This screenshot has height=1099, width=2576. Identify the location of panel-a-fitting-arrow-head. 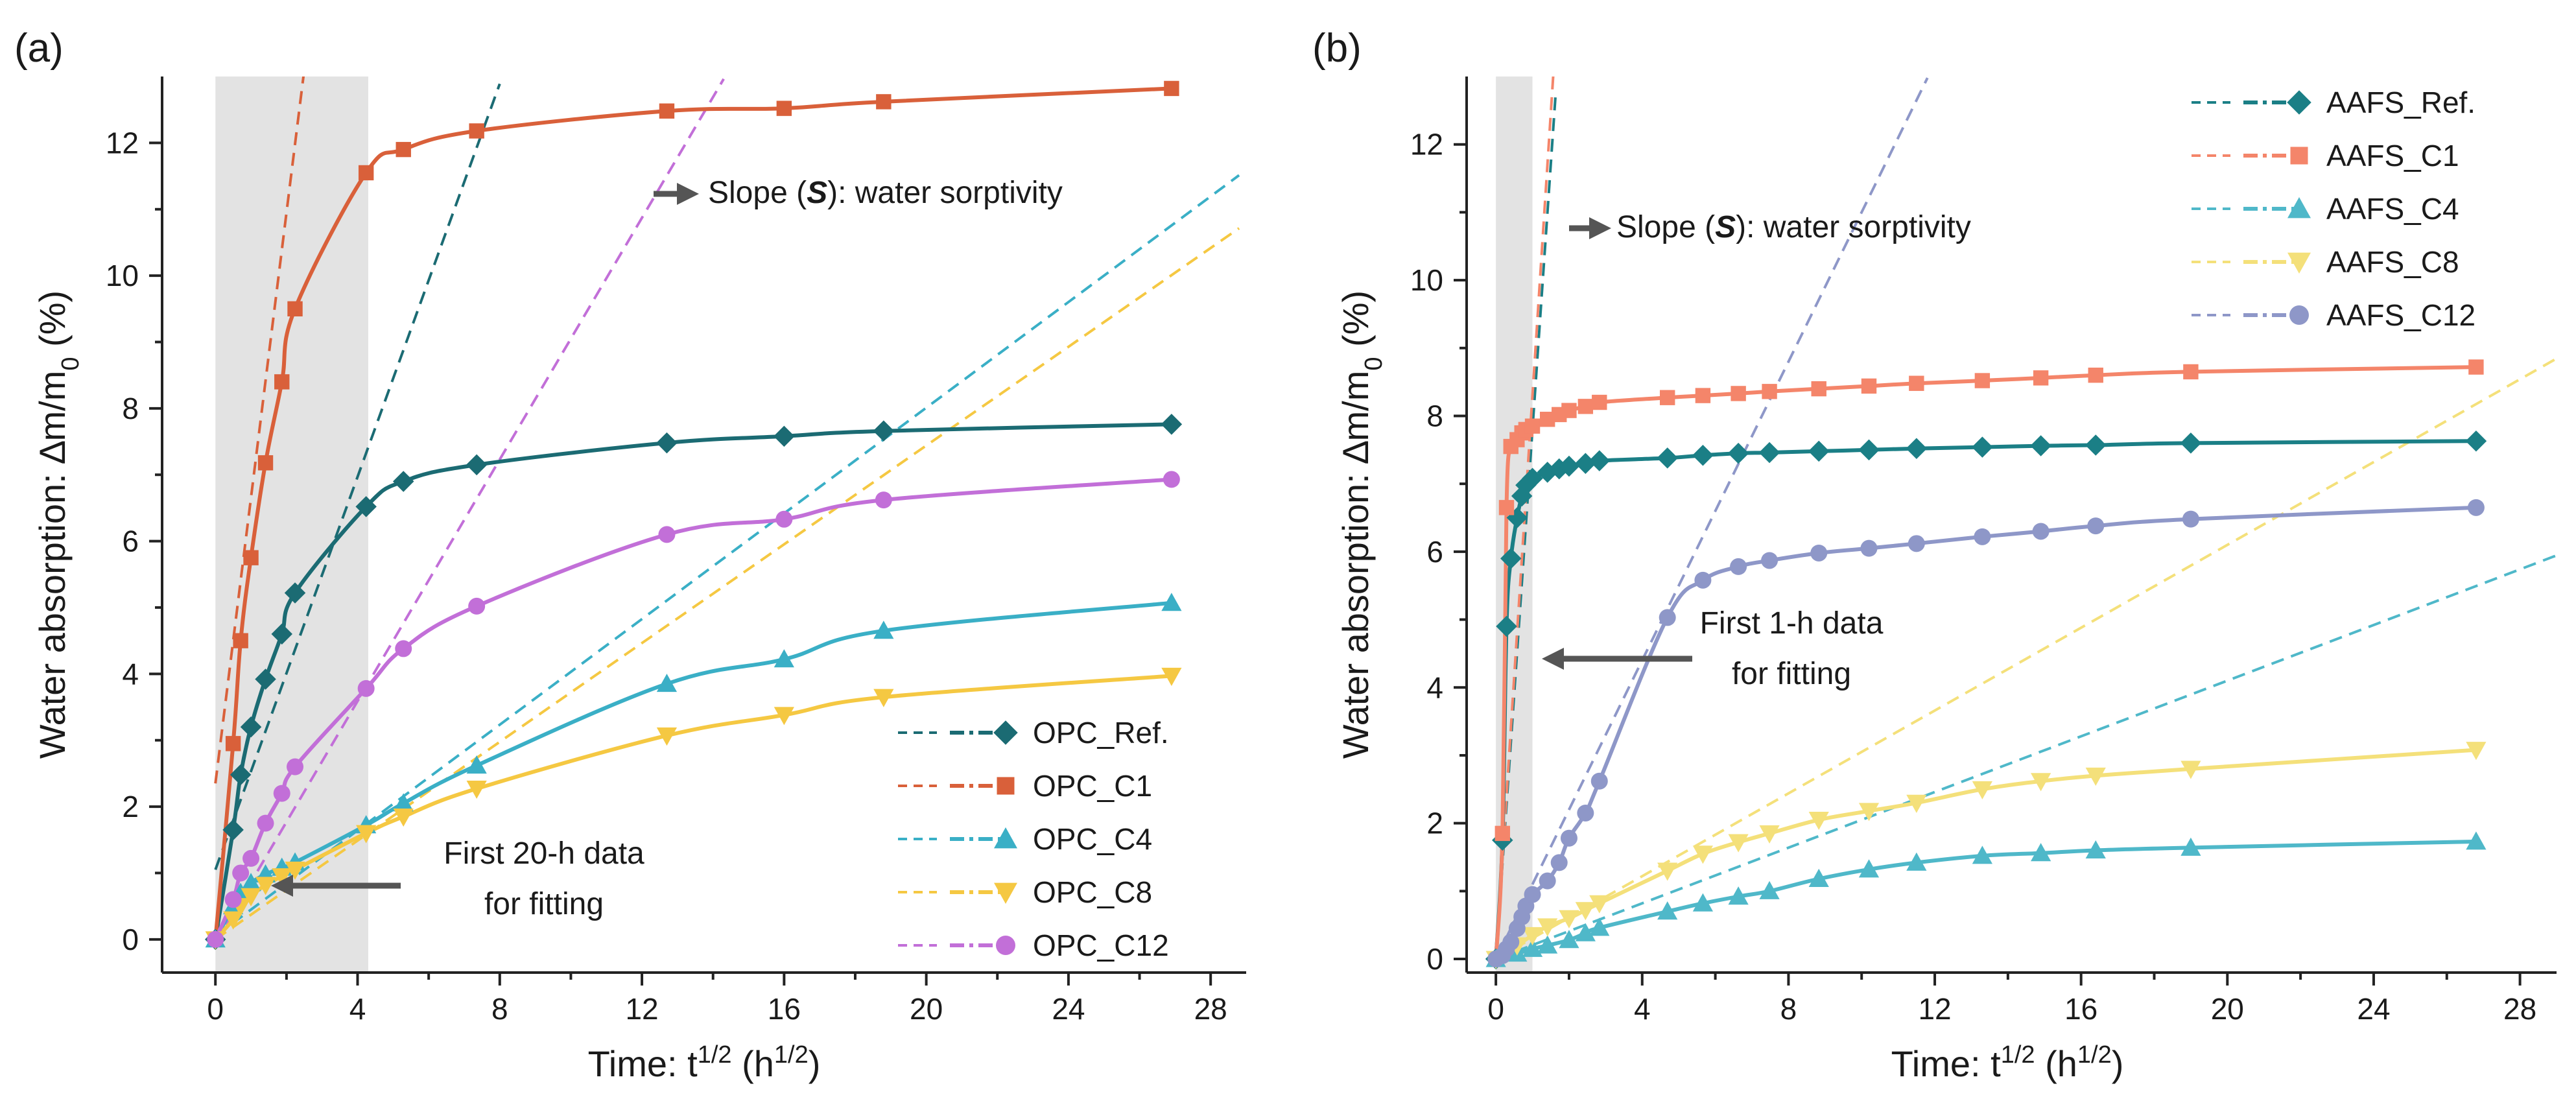
(282, 886).